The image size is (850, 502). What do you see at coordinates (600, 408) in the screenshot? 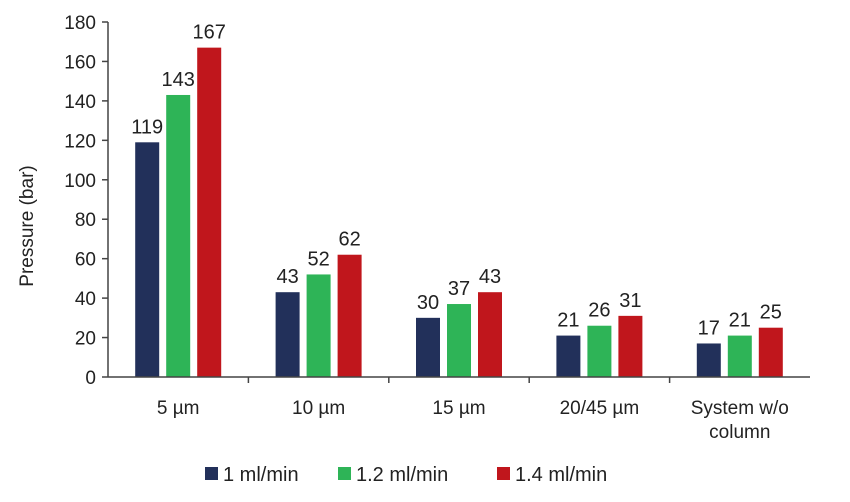
I see `x-tick-label: 20/45 µm` at bounding box center [600, 408].